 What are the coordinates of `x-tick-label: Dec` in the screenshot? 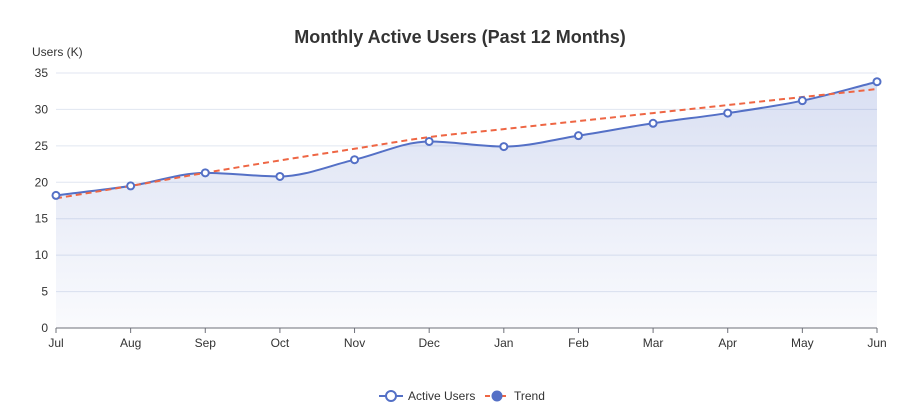 It's located at (429, 343).